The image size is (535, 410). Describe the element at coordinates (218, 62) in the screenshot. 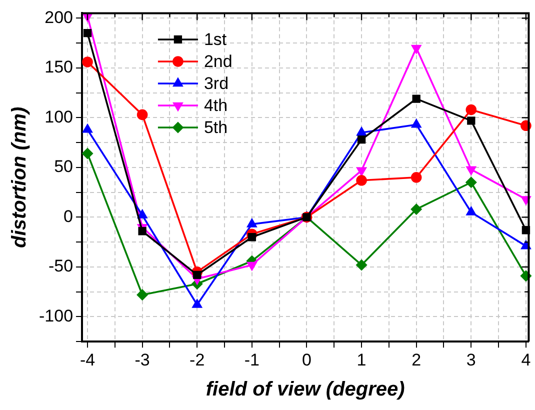

I see `legend-label: 2nd` at that location.